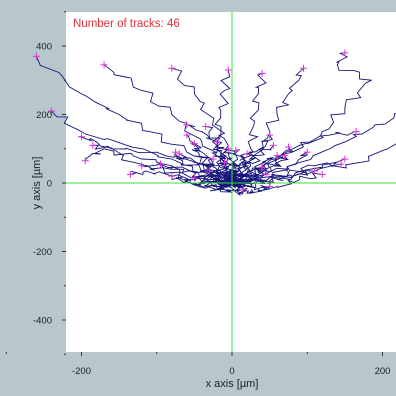 The width and height of the screenshot is (396, 396). I want to click on y-tick-label: -200, so click(42, 252).